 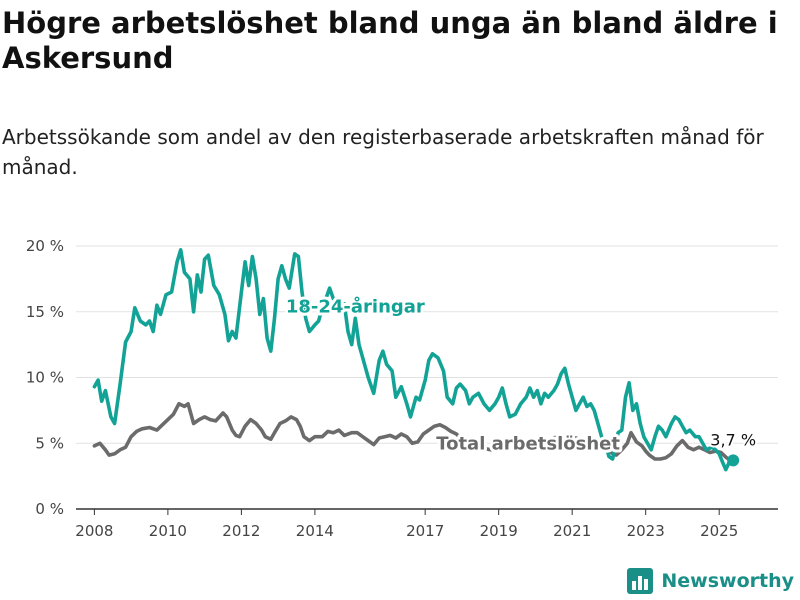 I want to click on y-tick-label: 5 %, so click(x=49, y=443).